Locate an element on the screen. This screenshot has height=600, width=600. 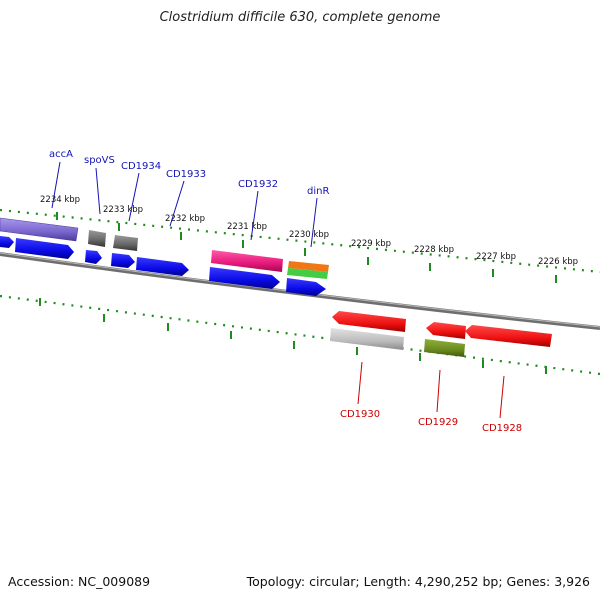
gene-cd1932 is located at coordinates (247, 261).